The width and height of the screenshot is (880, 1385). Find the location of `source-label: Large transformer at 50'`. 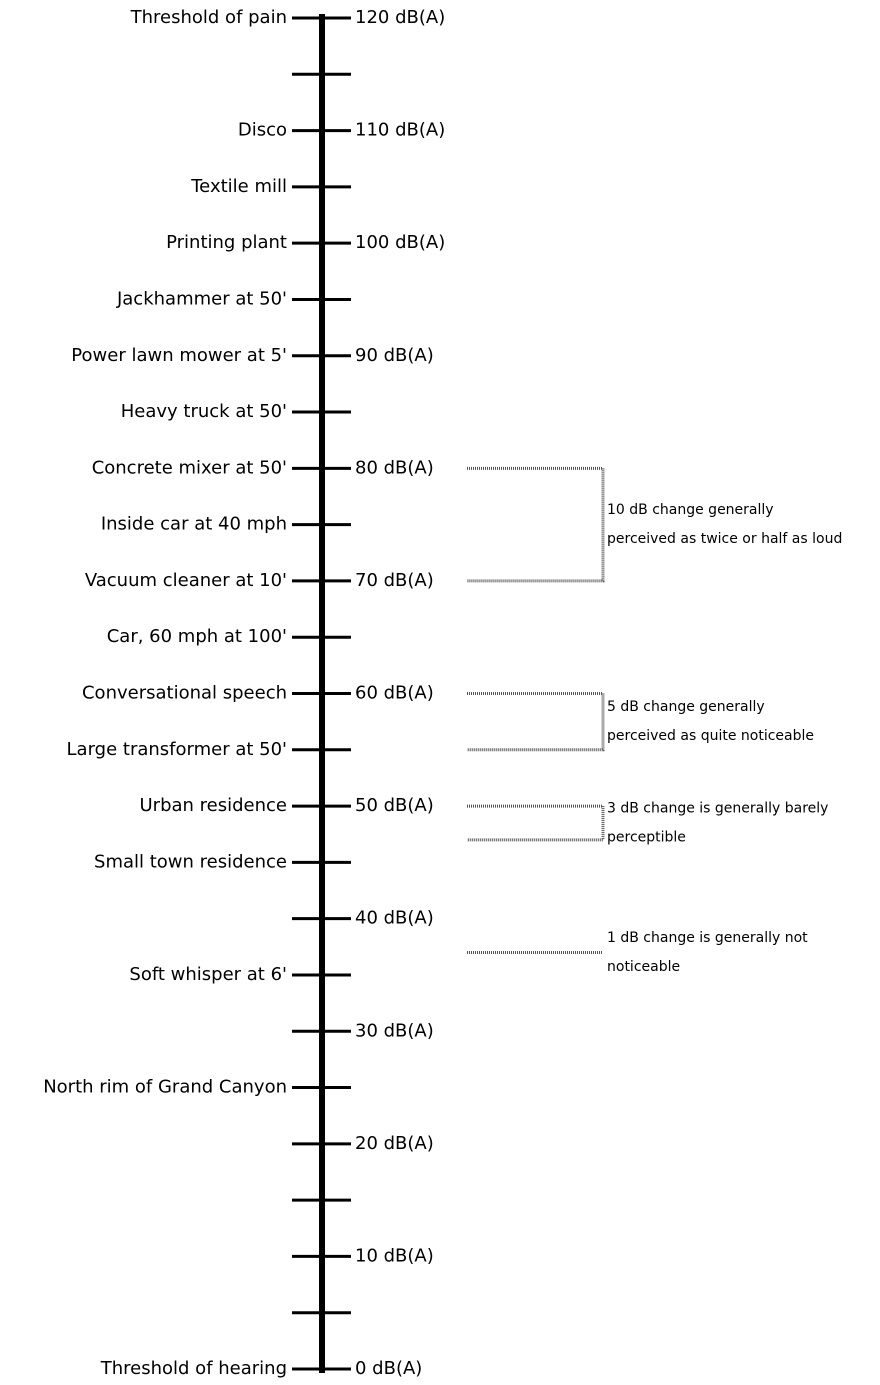

source-label: Large transformer at 50' is located at coordinates (177, 749).